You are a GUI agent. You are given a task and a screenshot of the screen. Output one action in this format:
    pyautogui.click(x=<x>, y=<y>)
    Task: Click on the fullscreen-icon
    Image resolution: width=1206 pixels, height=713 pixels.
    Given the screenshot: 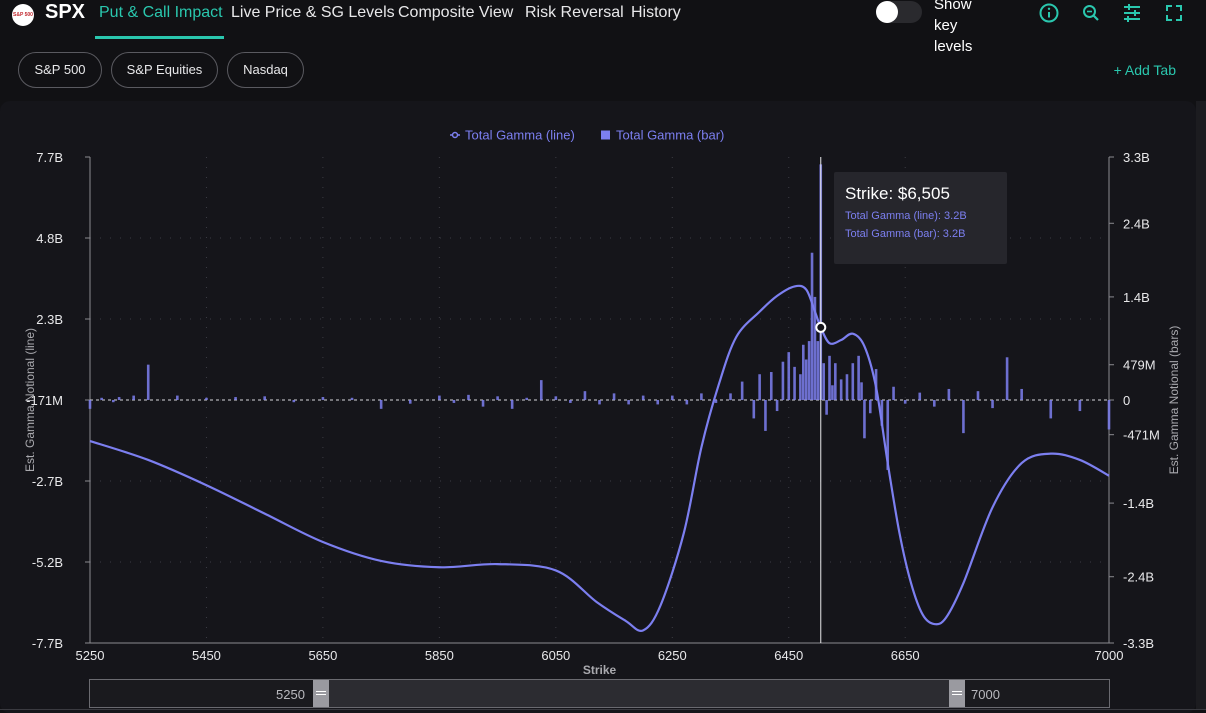 What is the action you would take?
    pyautogui.click(x=1174, y=13)
    